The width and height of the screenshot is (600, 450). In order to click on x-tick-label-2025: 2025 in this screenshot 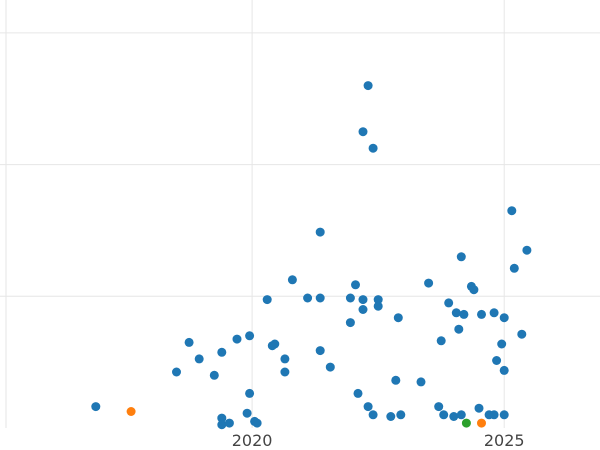, I will do `click(504, 440)`.